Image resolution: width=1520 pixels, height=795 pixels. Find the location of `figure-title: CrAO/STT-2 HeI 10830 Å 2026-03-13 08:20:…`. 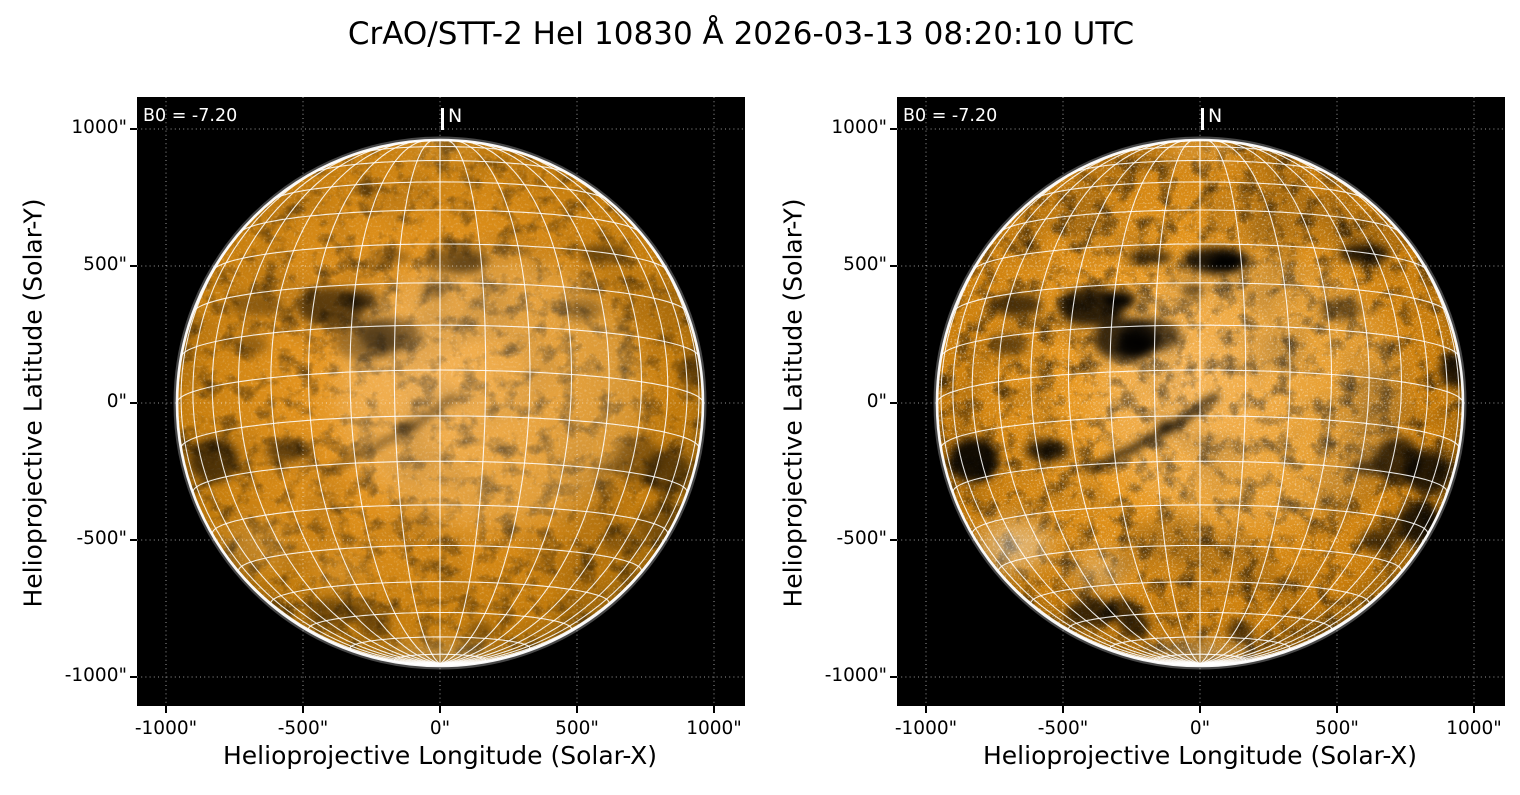

figure-title: CrAO/STT-2 HeI 10830 Å 2026-03-13 08:20:… is located at coordinates (741, 34).